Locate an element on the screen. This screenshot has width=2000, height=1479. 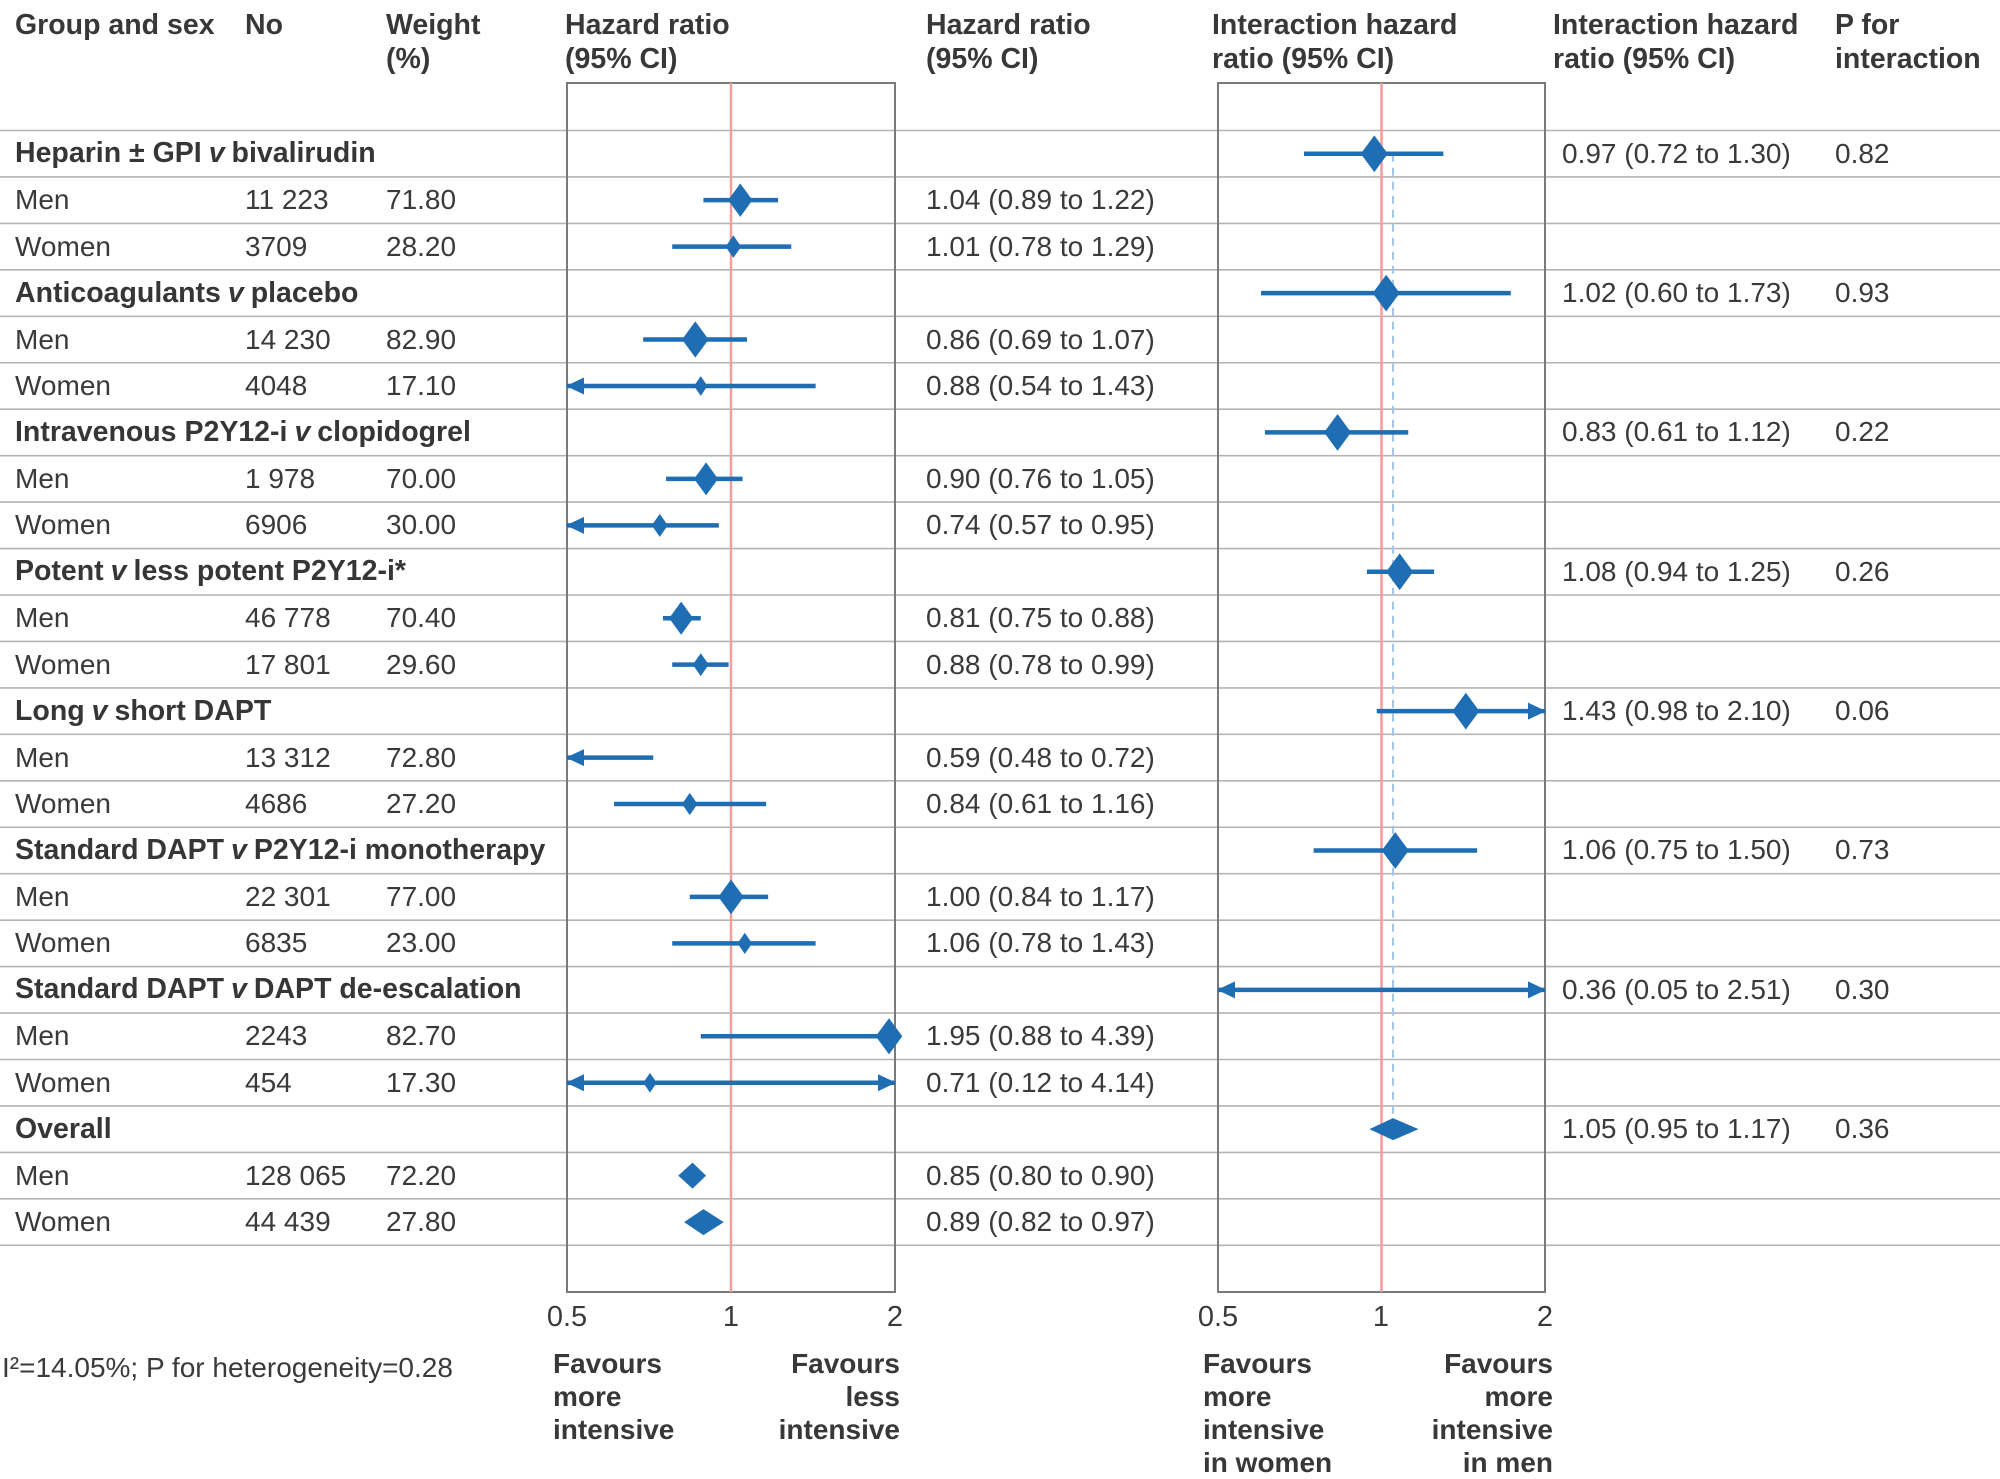
group-row-label: Long v short DAPT is located at coordinates (143, 711).